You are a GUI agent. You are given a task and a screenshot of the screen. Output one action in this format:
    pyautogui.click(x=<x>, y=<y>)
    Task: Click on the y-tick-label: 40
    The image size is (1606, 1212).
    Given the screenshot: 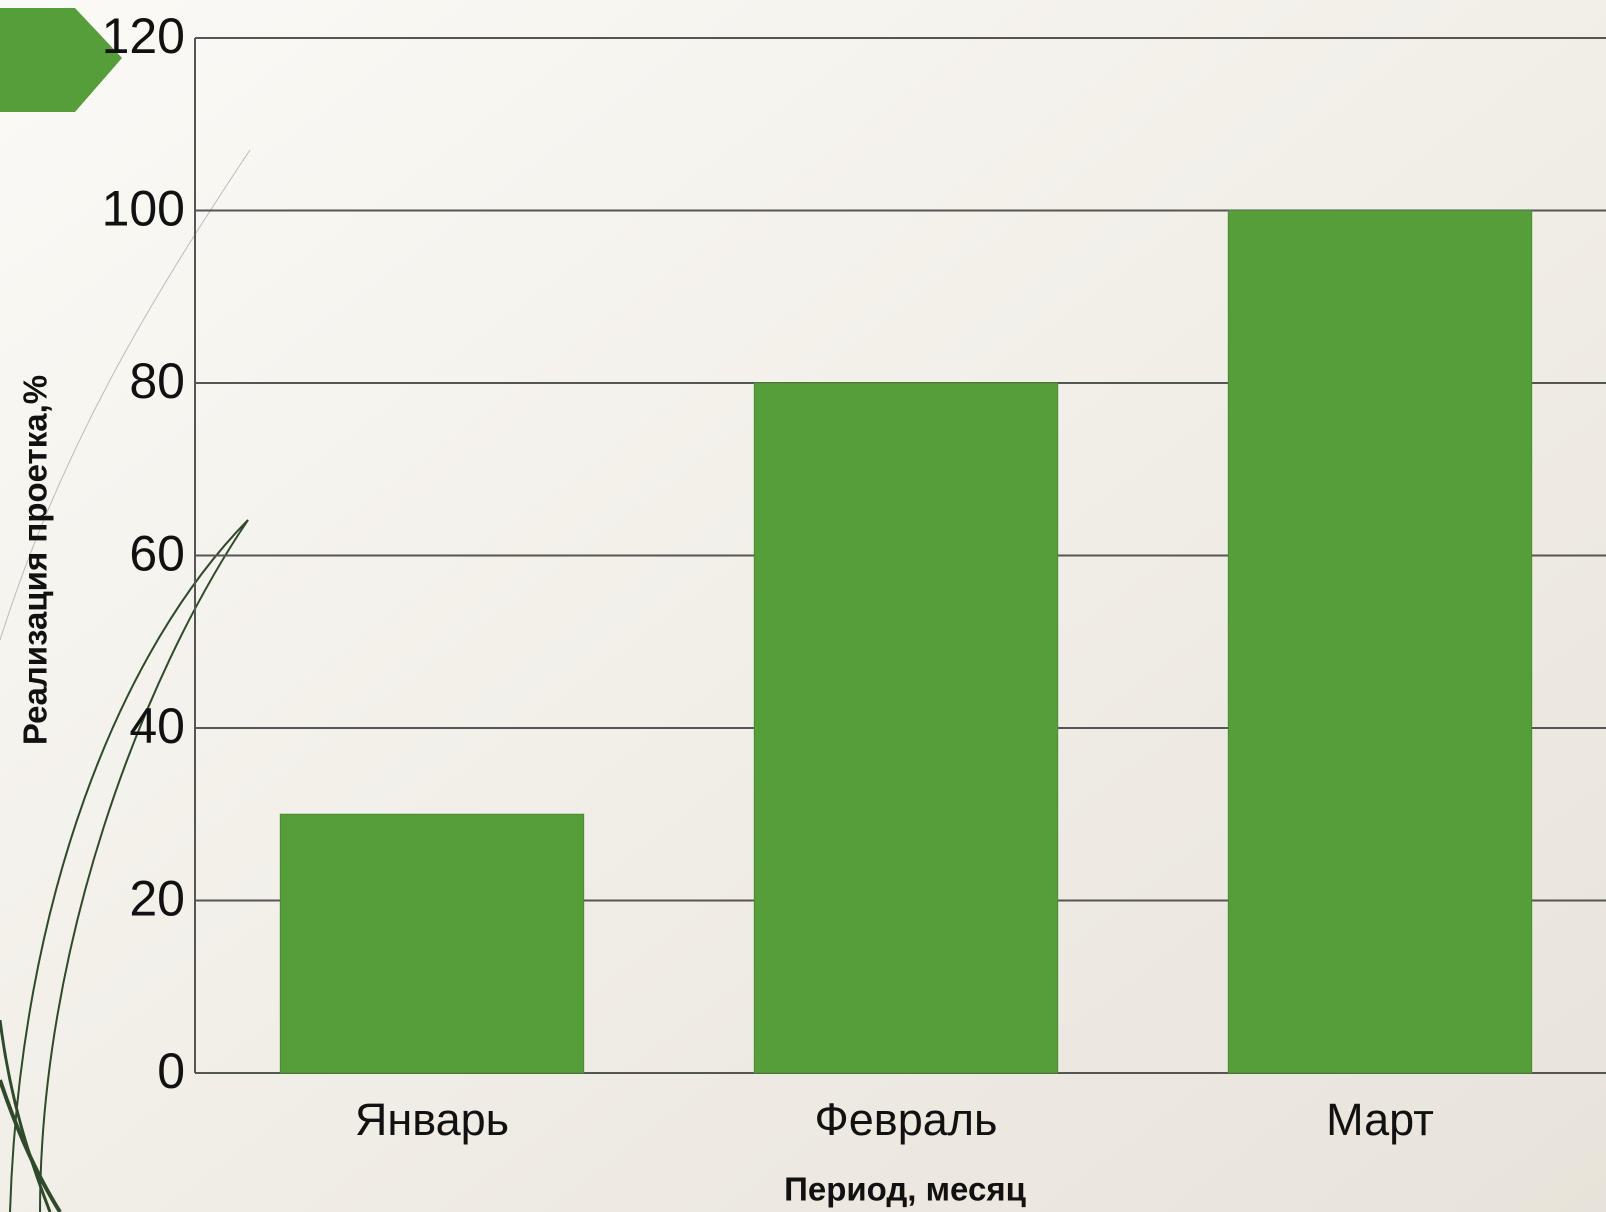 What is the action you would take?
    pyautogui.click(x=157, y=726)
    